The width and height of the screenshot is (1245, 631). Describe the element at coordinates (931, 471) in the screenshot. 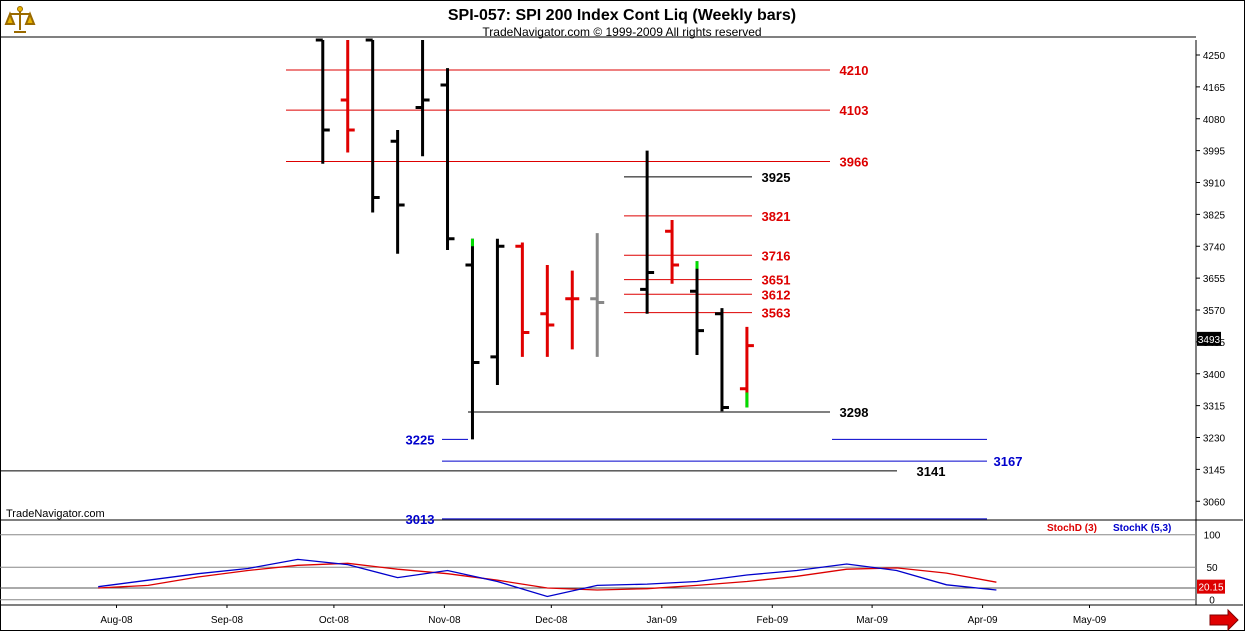

I see `level-label: 3141` at that location.